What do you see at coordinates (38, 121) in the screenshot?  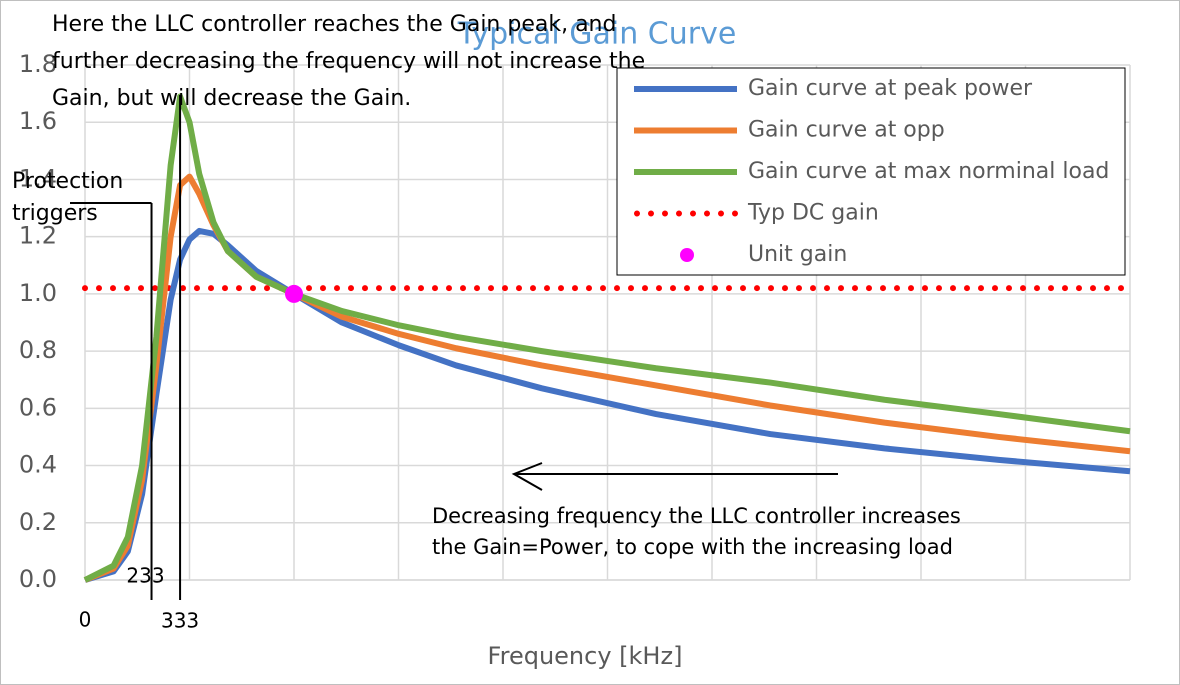 I see `y-tick-label: 1.6` at bounding box center [38, 121].